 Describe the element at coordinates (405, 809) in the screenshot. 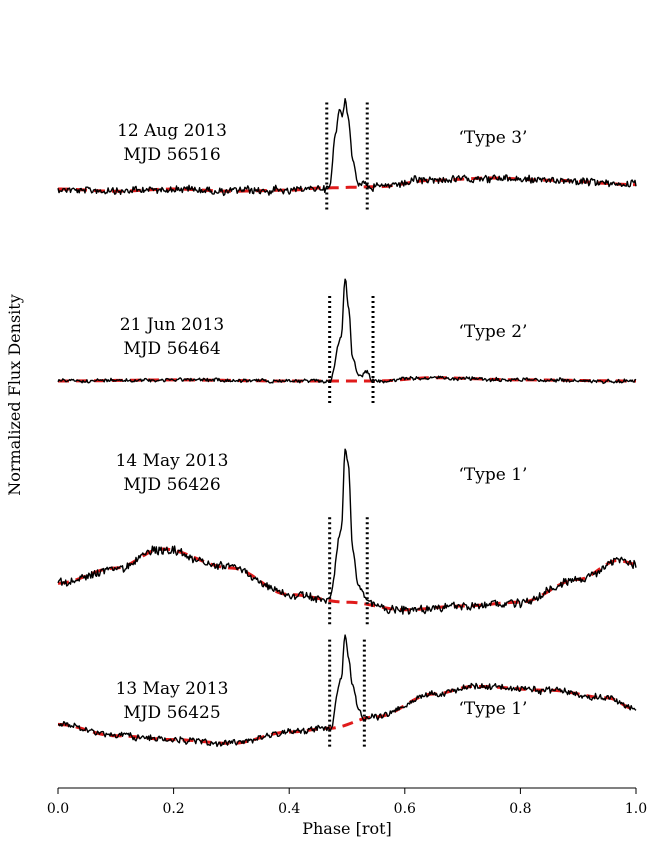

I see `x-tick-label-3: 0.6` at that location.